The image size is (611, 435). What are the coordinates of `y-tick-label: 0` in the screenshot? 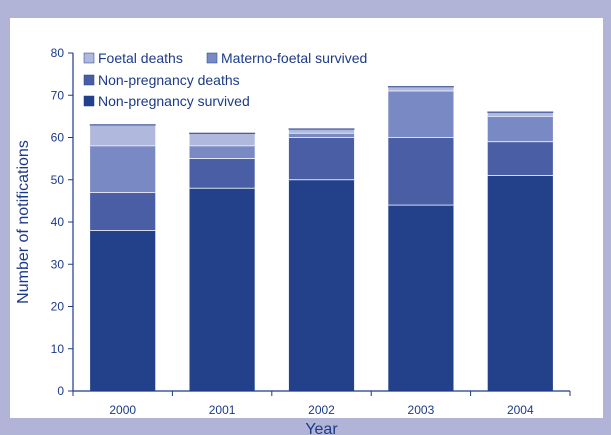 It's located at (60, 391).